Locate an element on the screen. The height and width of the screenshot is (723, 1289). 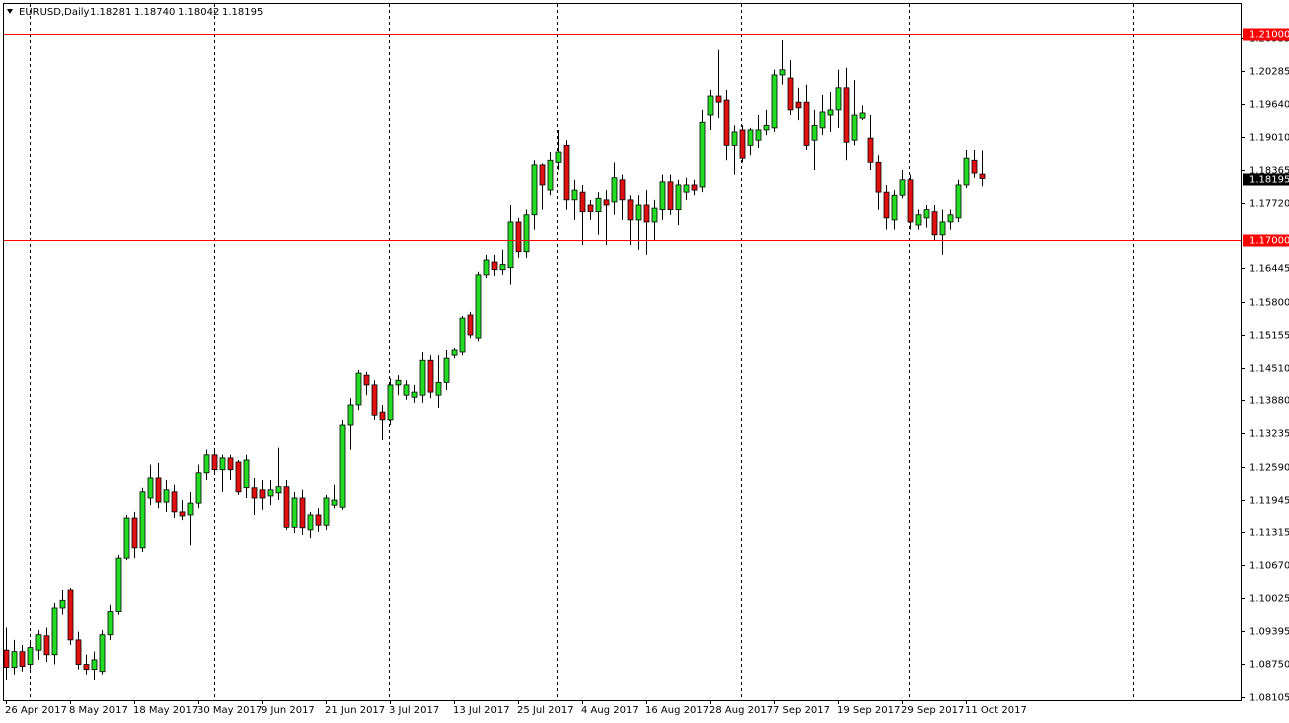
menu-triangle is located at coordinates (10, 11).